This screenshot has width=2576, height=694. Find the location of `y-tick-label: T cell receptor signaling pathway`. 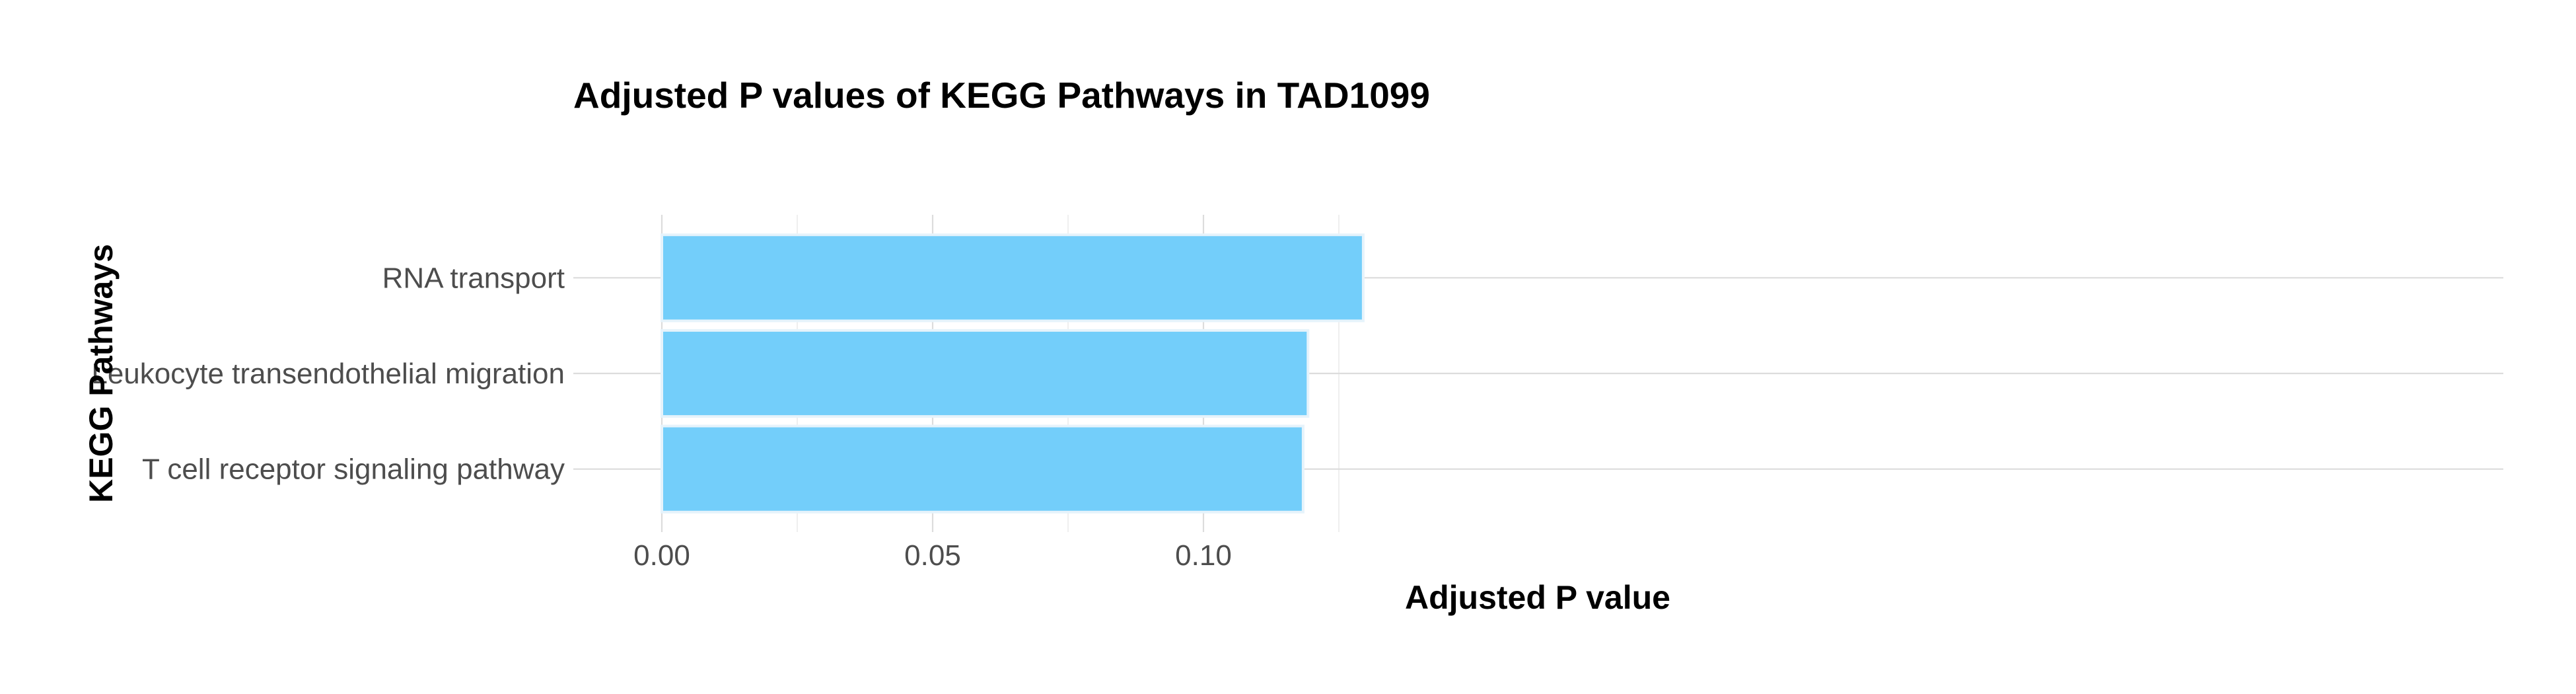

y-tick-label: T cell receptor signaling pathway is located at coordinates (354, 469).